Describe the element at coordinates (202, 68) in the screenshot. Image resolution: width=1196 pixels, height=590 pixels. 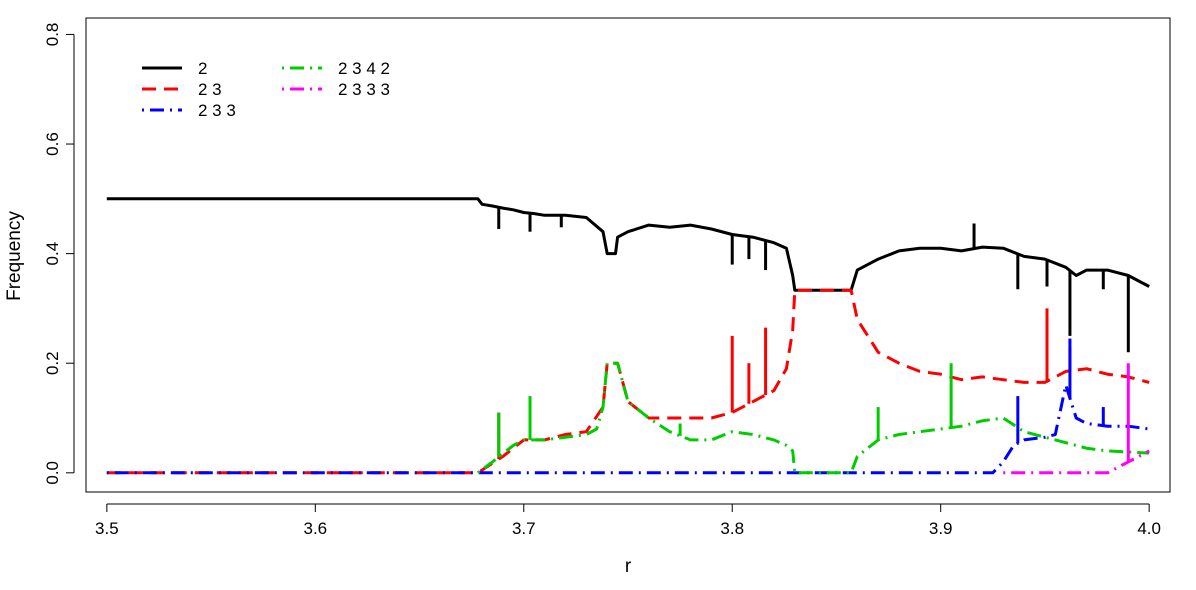
I see `legend-label-1: 2` at that location.